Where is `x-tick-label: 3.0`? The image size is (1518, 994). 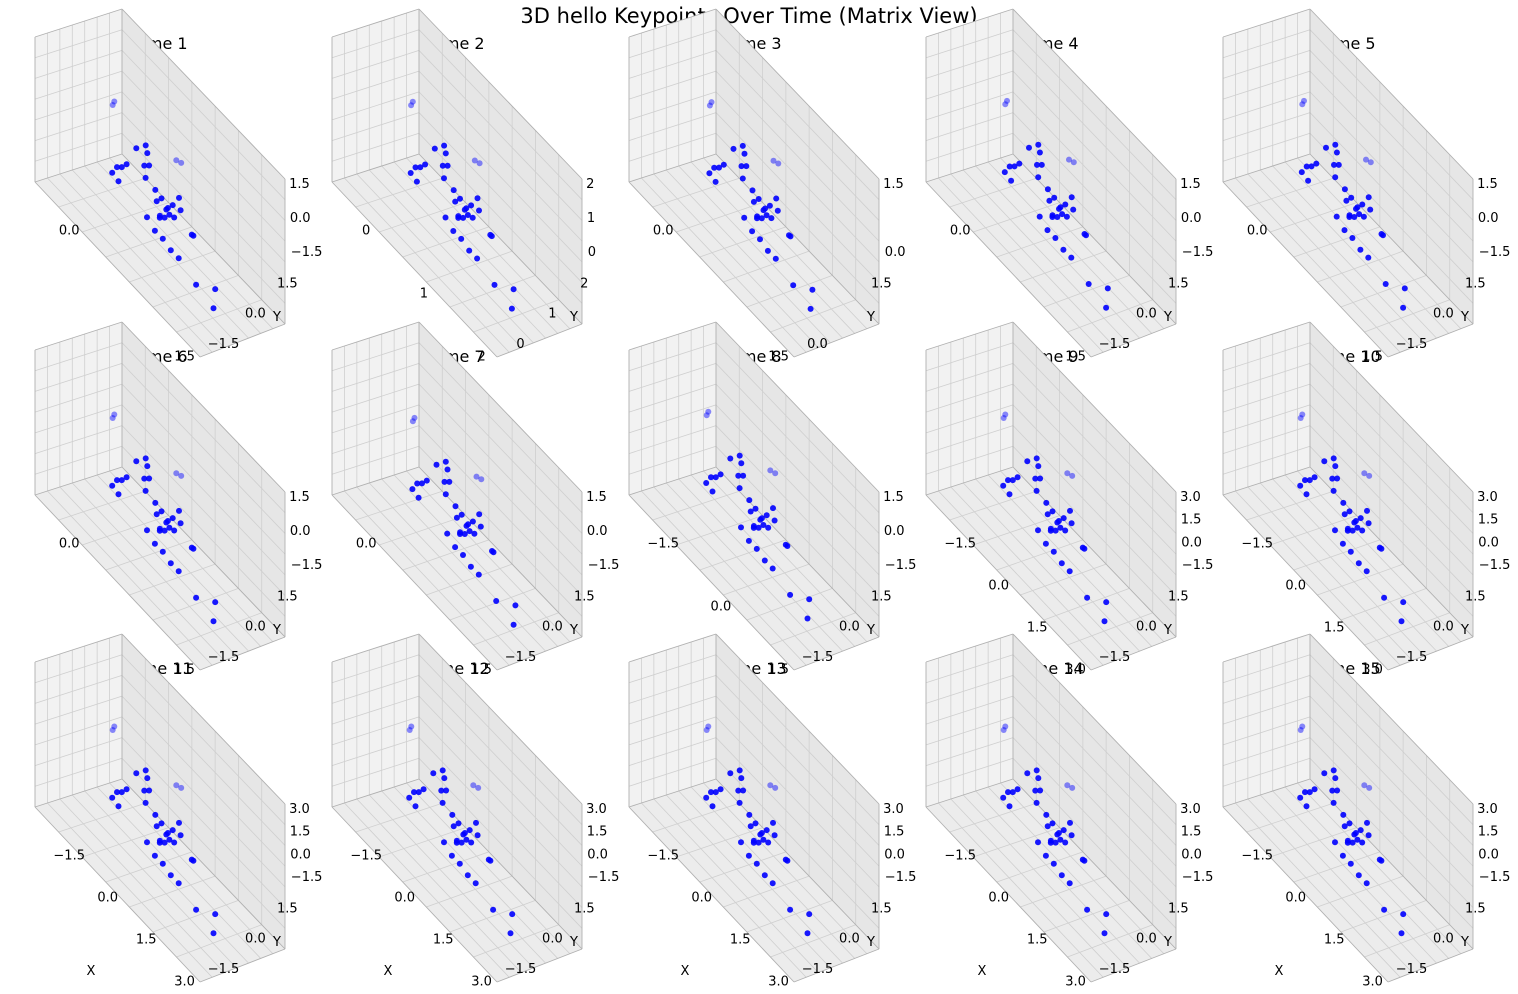
x-tick-label: 3.0 is located at coordinates (1075, 670).